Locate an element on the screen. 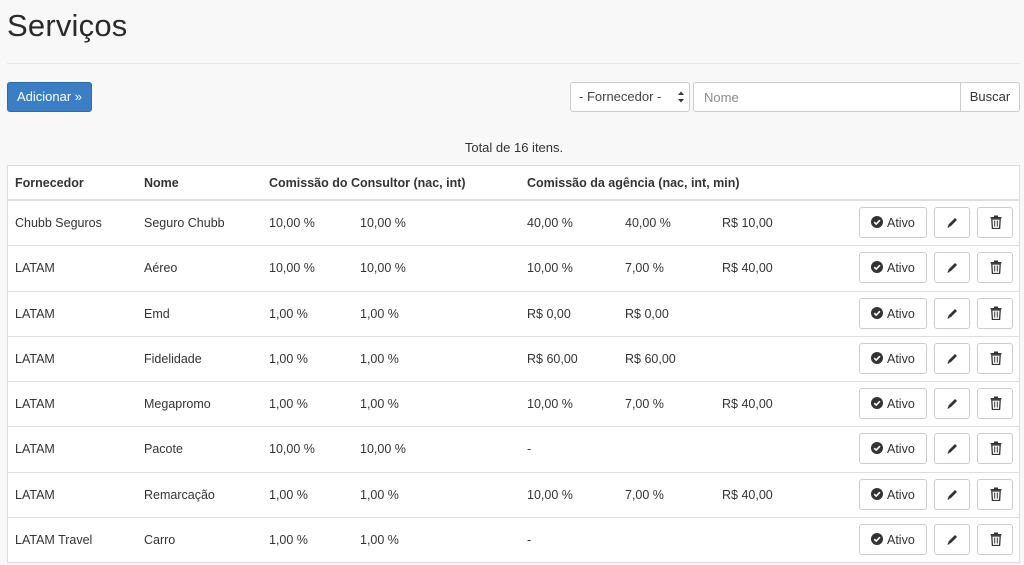  search-input is located at coordinates (827, 97).